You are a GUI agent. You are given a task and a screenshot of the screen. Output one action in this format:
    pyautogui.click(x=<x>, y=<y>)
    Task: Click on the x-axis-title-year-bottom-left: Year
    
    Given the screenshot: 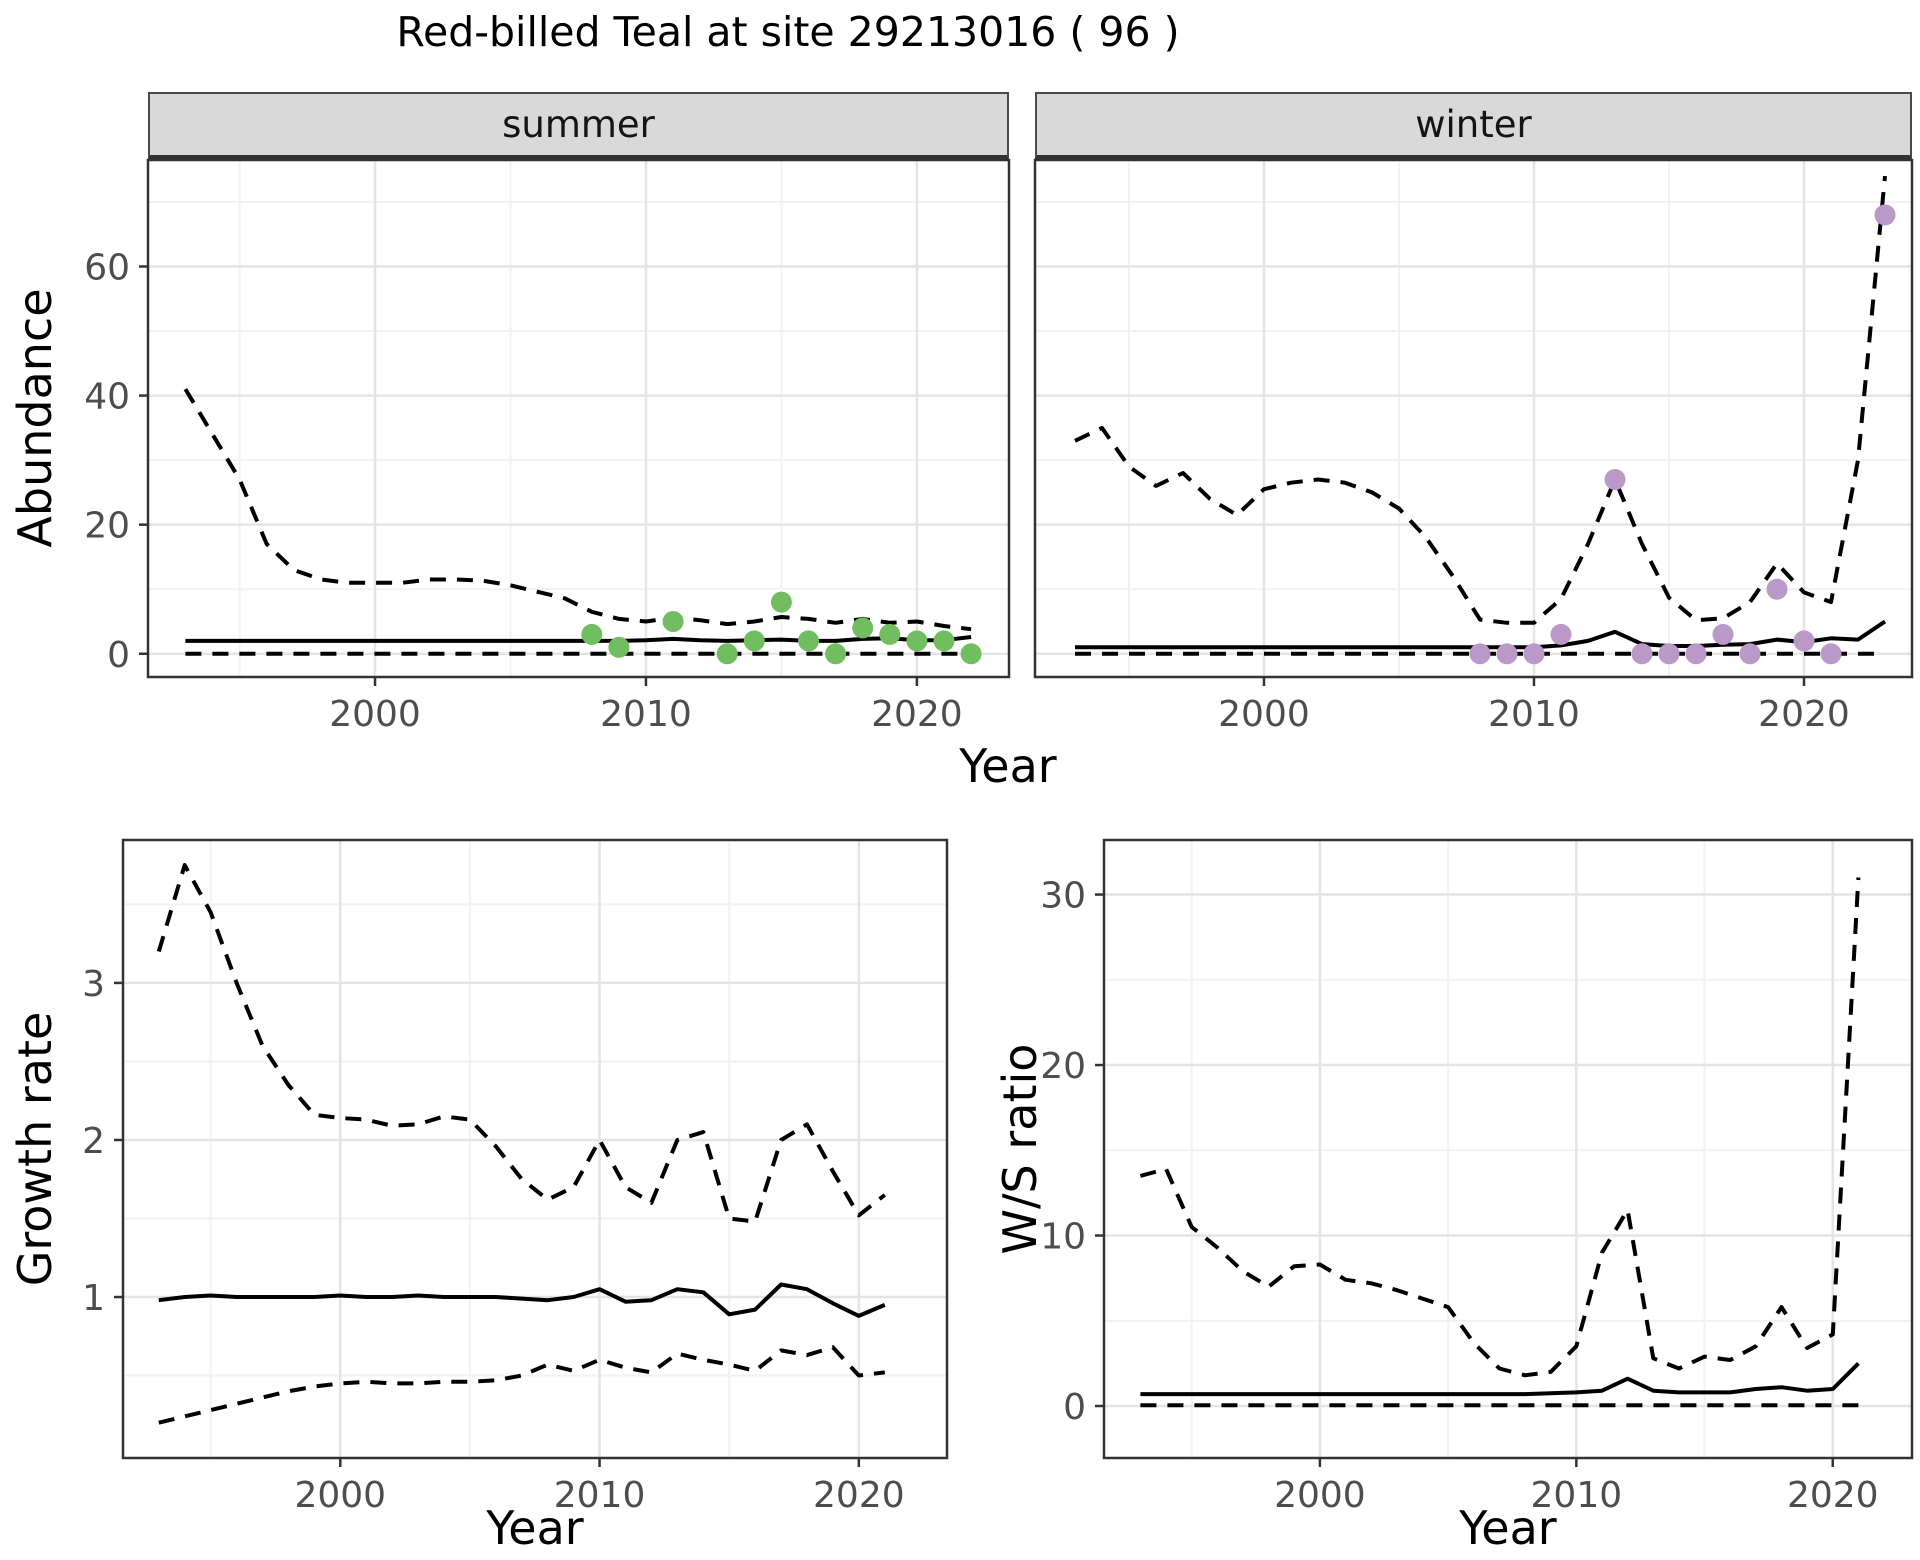 What is the action you would take?
    pyautogui.click(x=535, y=1528)
    